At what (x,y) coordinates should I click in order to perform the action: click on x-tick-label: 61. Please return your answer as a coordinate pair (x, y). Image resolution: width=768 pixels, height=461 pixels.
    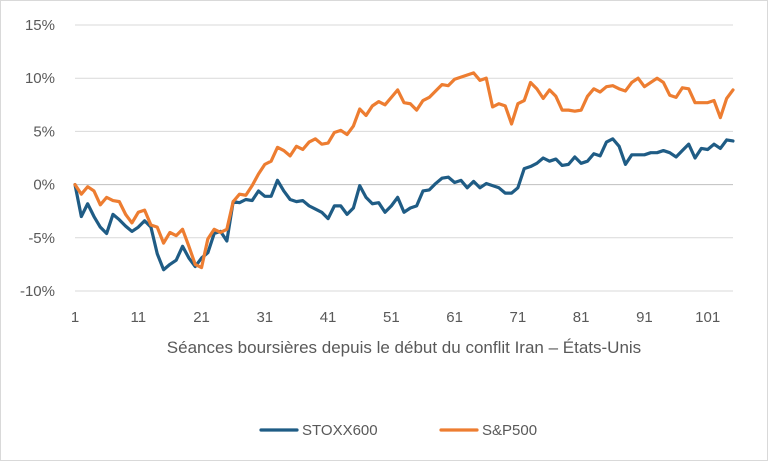
    Looking at the image, I should click on (454, 317).